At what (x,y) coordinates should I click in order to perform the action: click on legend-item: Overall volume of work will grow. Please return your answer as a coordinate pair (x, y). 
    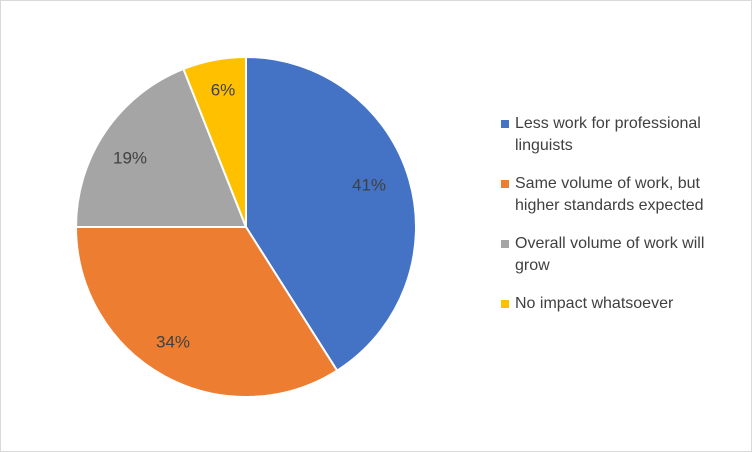
    Looking at the image, I should click on (621, 255).